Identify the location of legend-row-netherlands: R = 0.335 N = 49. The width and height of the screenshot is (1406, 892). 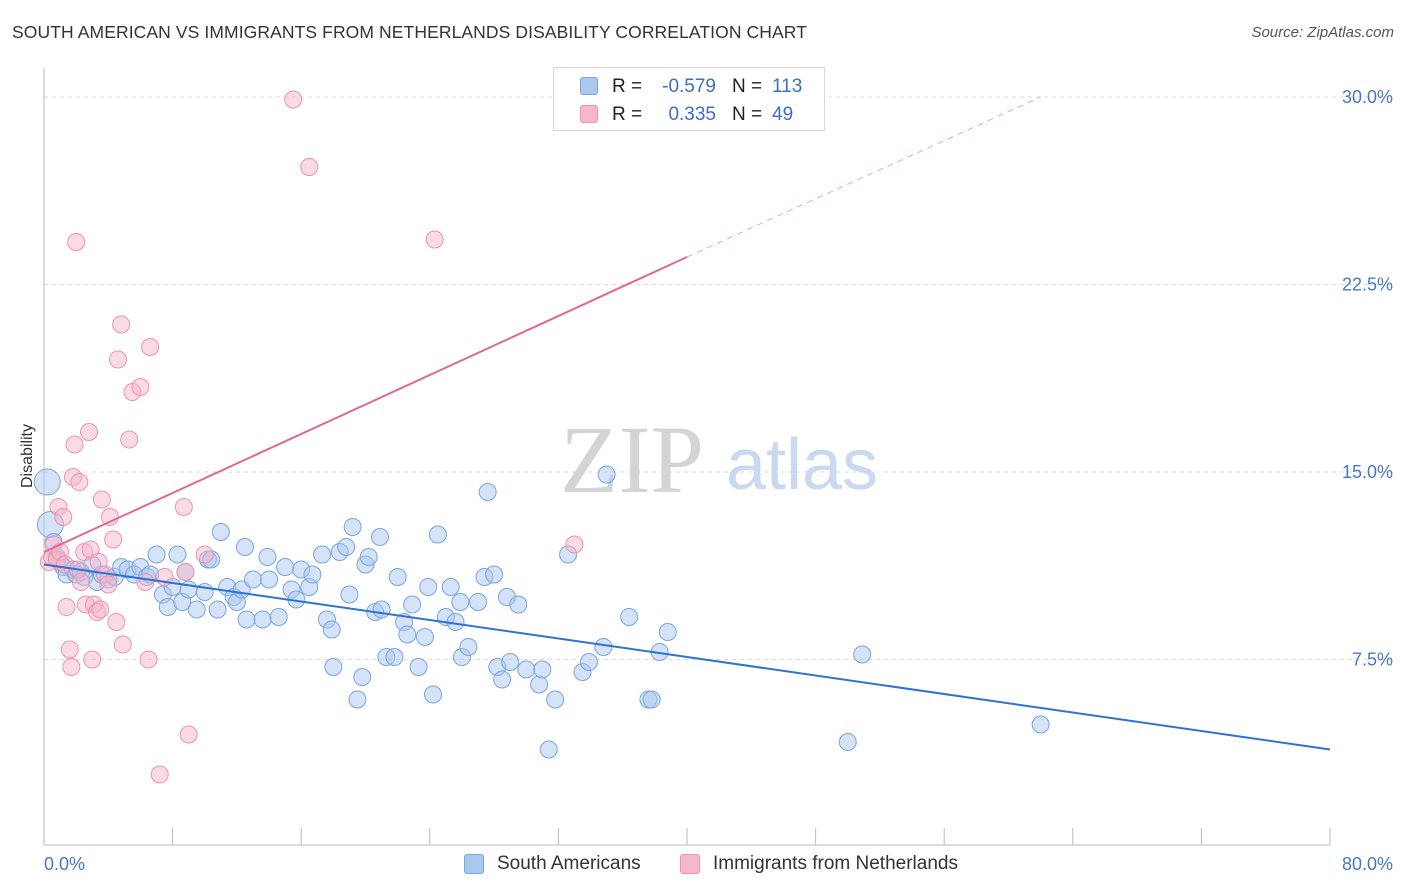
(689, 115).